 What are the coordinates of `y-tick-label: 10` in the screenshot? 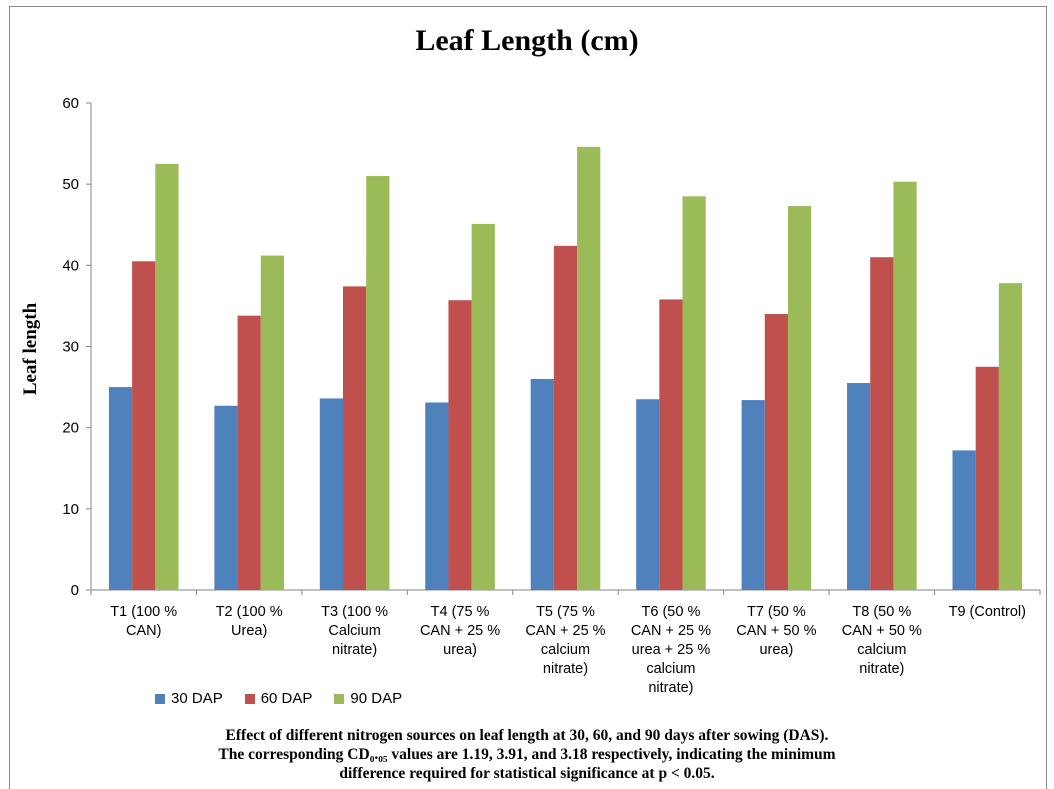 It's located at (70, 509).